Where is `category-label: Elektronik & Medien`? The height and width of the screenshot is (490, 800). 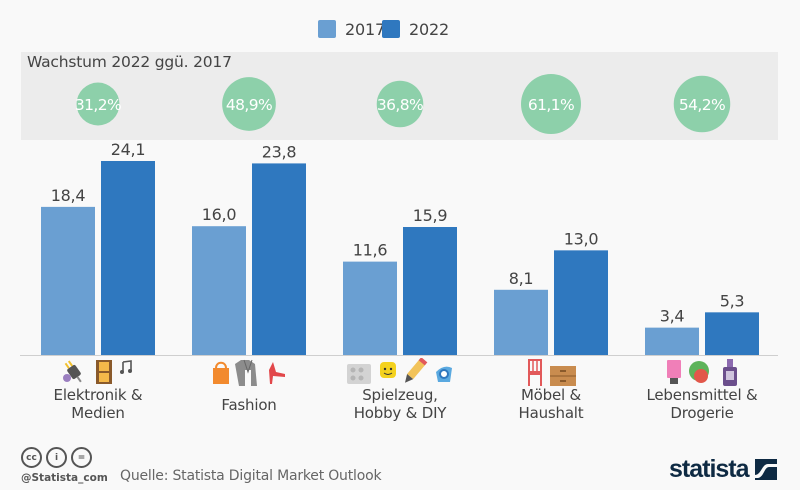 category-label: Elektronik & Medien is located at coordinates (98, 404).